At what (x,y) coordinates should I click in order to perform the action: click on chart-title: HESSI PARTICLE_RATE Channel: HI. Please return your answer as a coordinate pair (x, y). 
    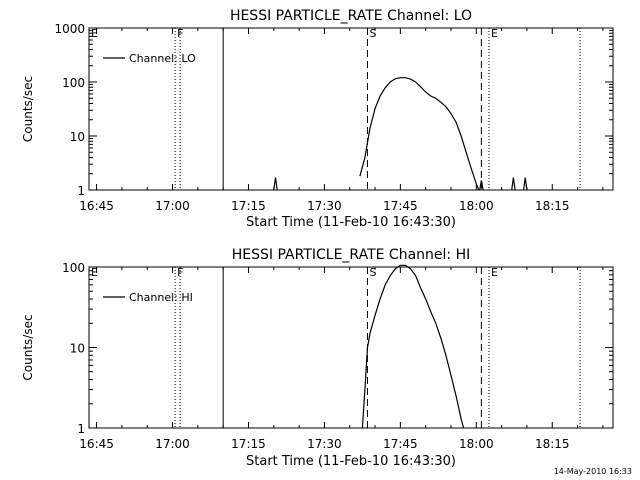
    Looking at the image, I should click on (351, 255).